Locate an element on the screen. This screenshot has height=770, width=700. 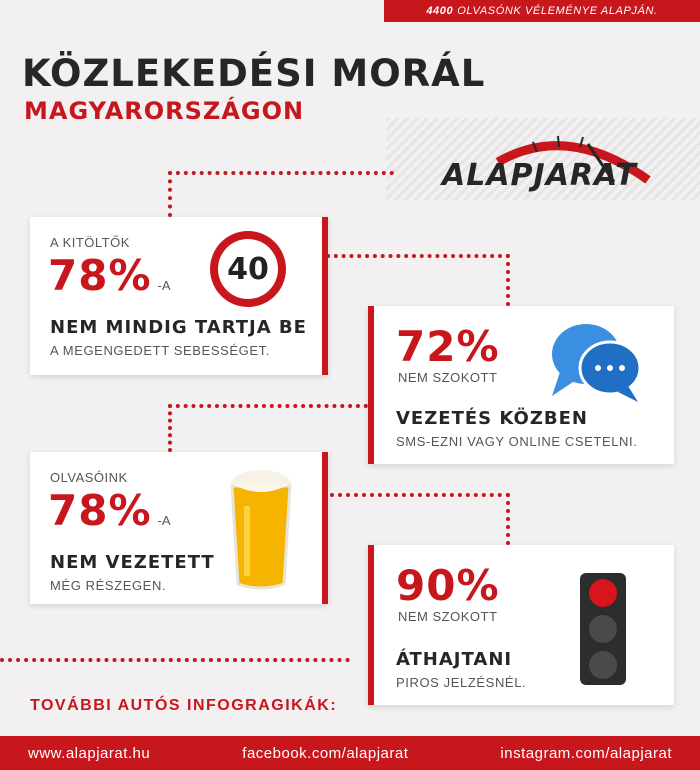
page-title: KÖZLEKEDÉSI MORÁL is located at coordinates (254, 73).